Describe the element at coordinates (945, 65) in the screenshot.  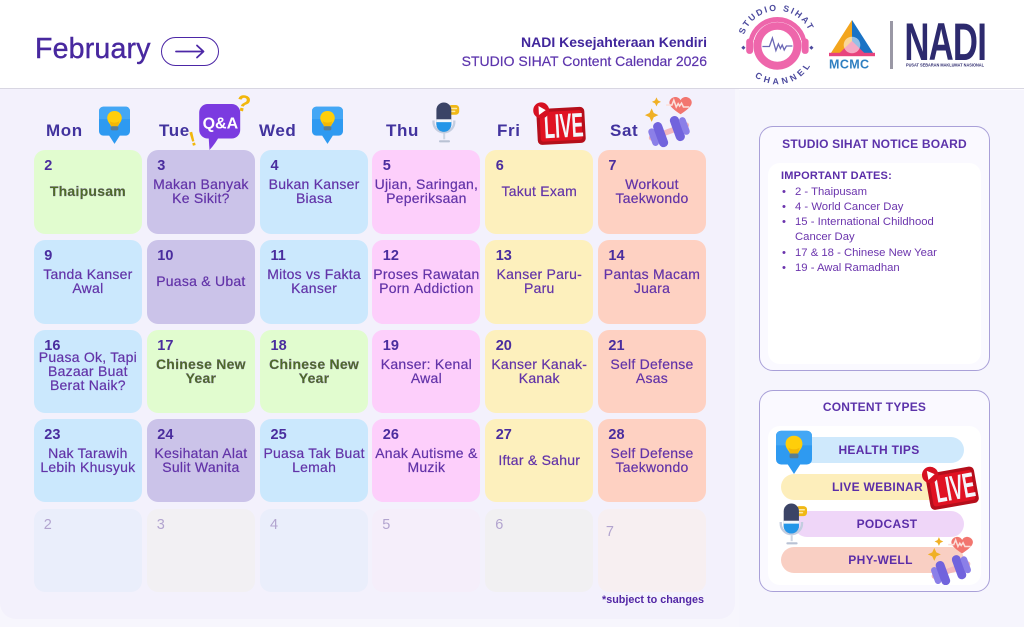
I see `svg-text:PUSAT SEBARAN MAKLUMAT NASIONA: PUSAT SEBARAN MAKLUMAT NASIONAL` at that location.